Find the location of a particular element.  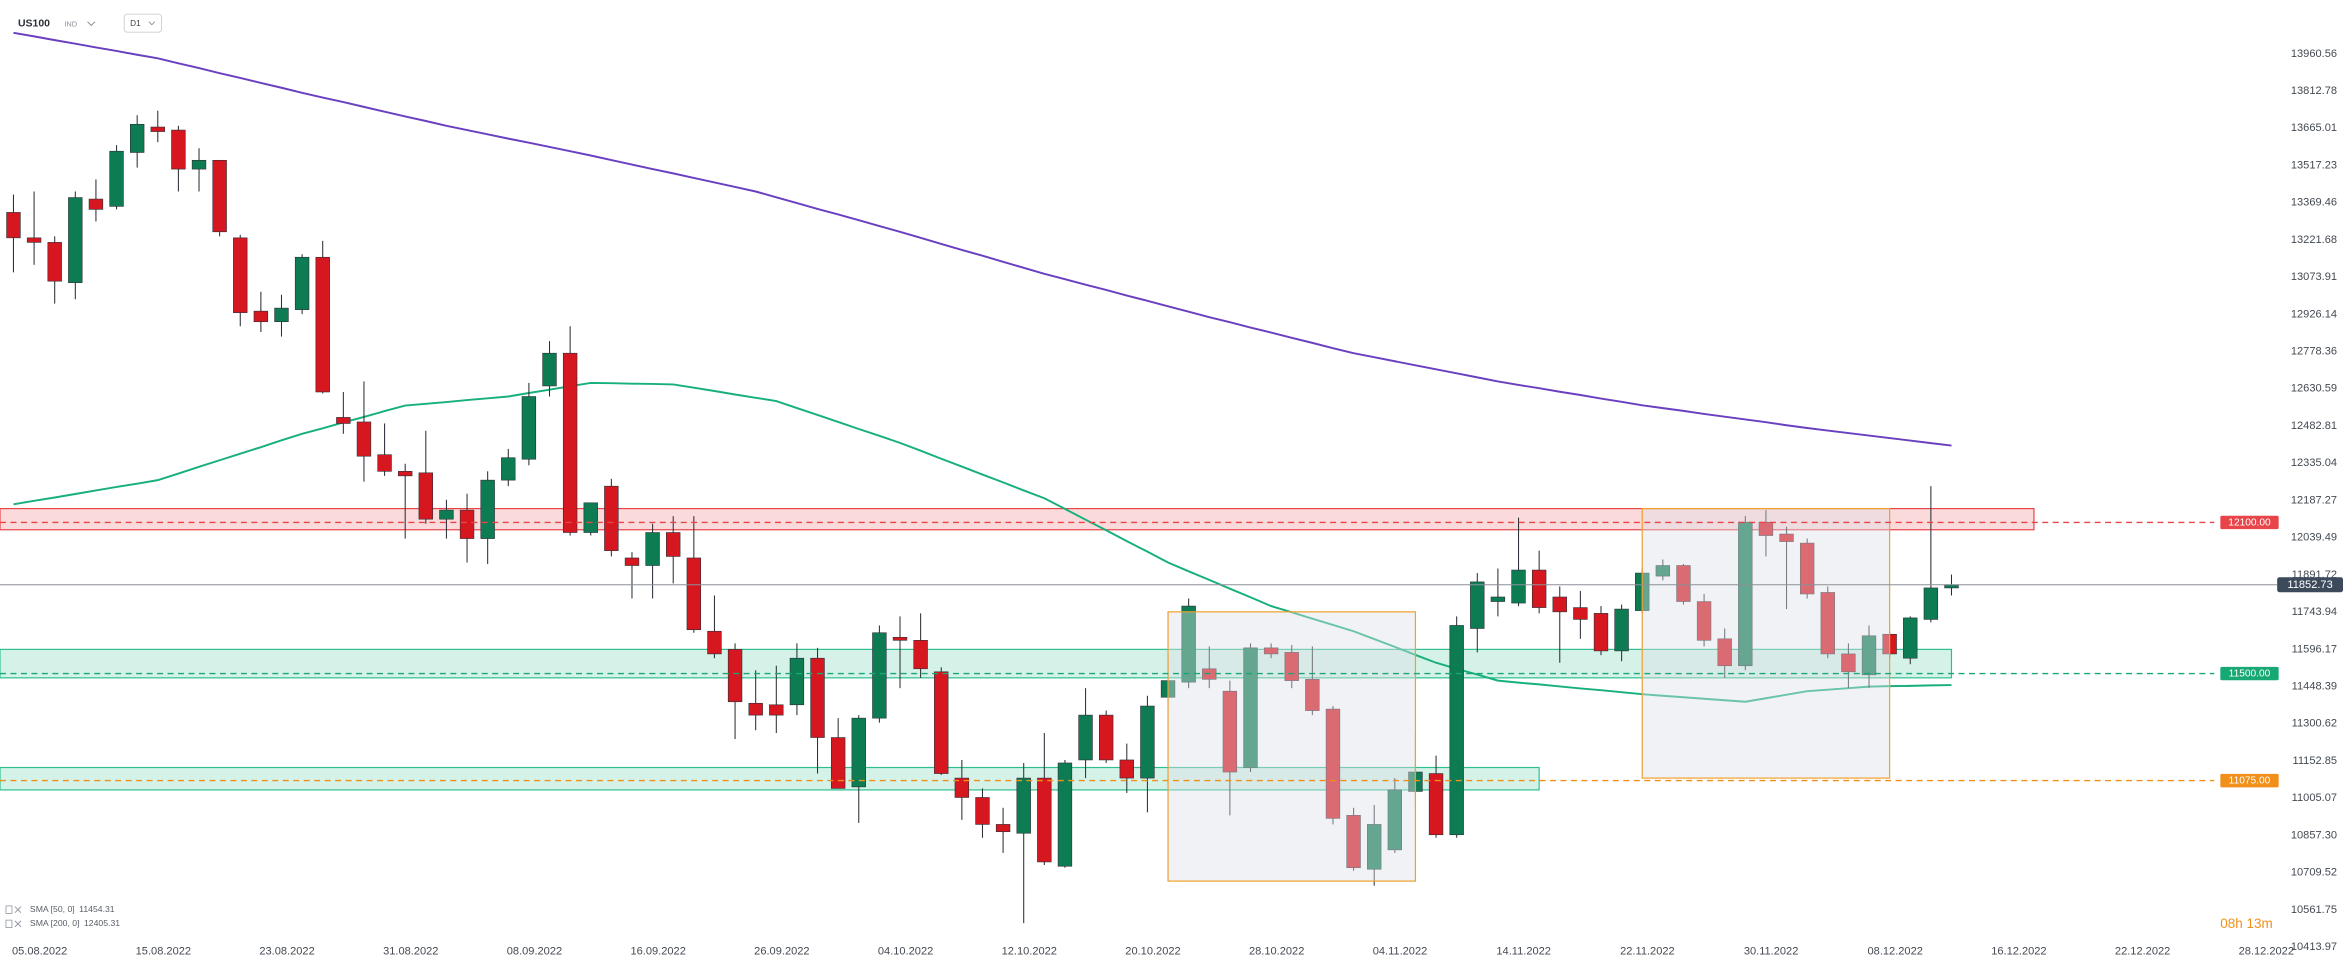

current-price-label: 11852.73 is located at coordinates (2309, 585).